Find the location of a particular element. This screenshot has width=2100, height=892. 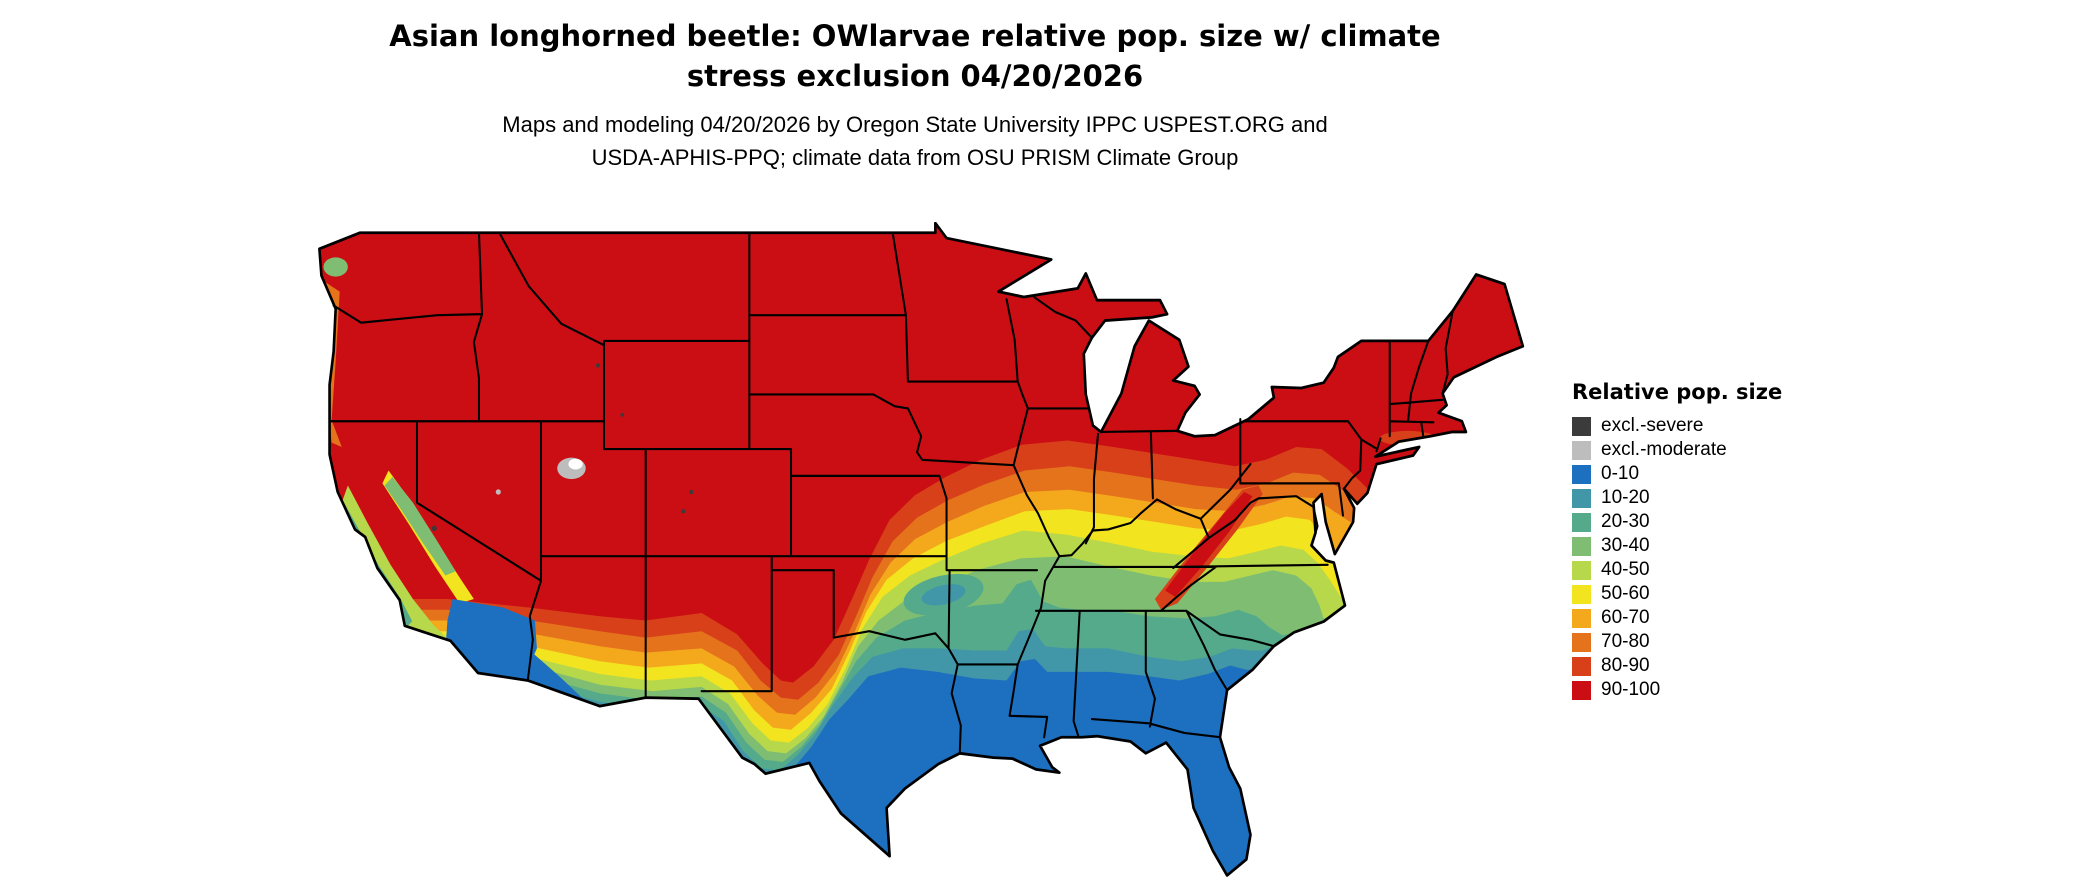

legend-row: 10-20 is located at coordinates (1702, 498).